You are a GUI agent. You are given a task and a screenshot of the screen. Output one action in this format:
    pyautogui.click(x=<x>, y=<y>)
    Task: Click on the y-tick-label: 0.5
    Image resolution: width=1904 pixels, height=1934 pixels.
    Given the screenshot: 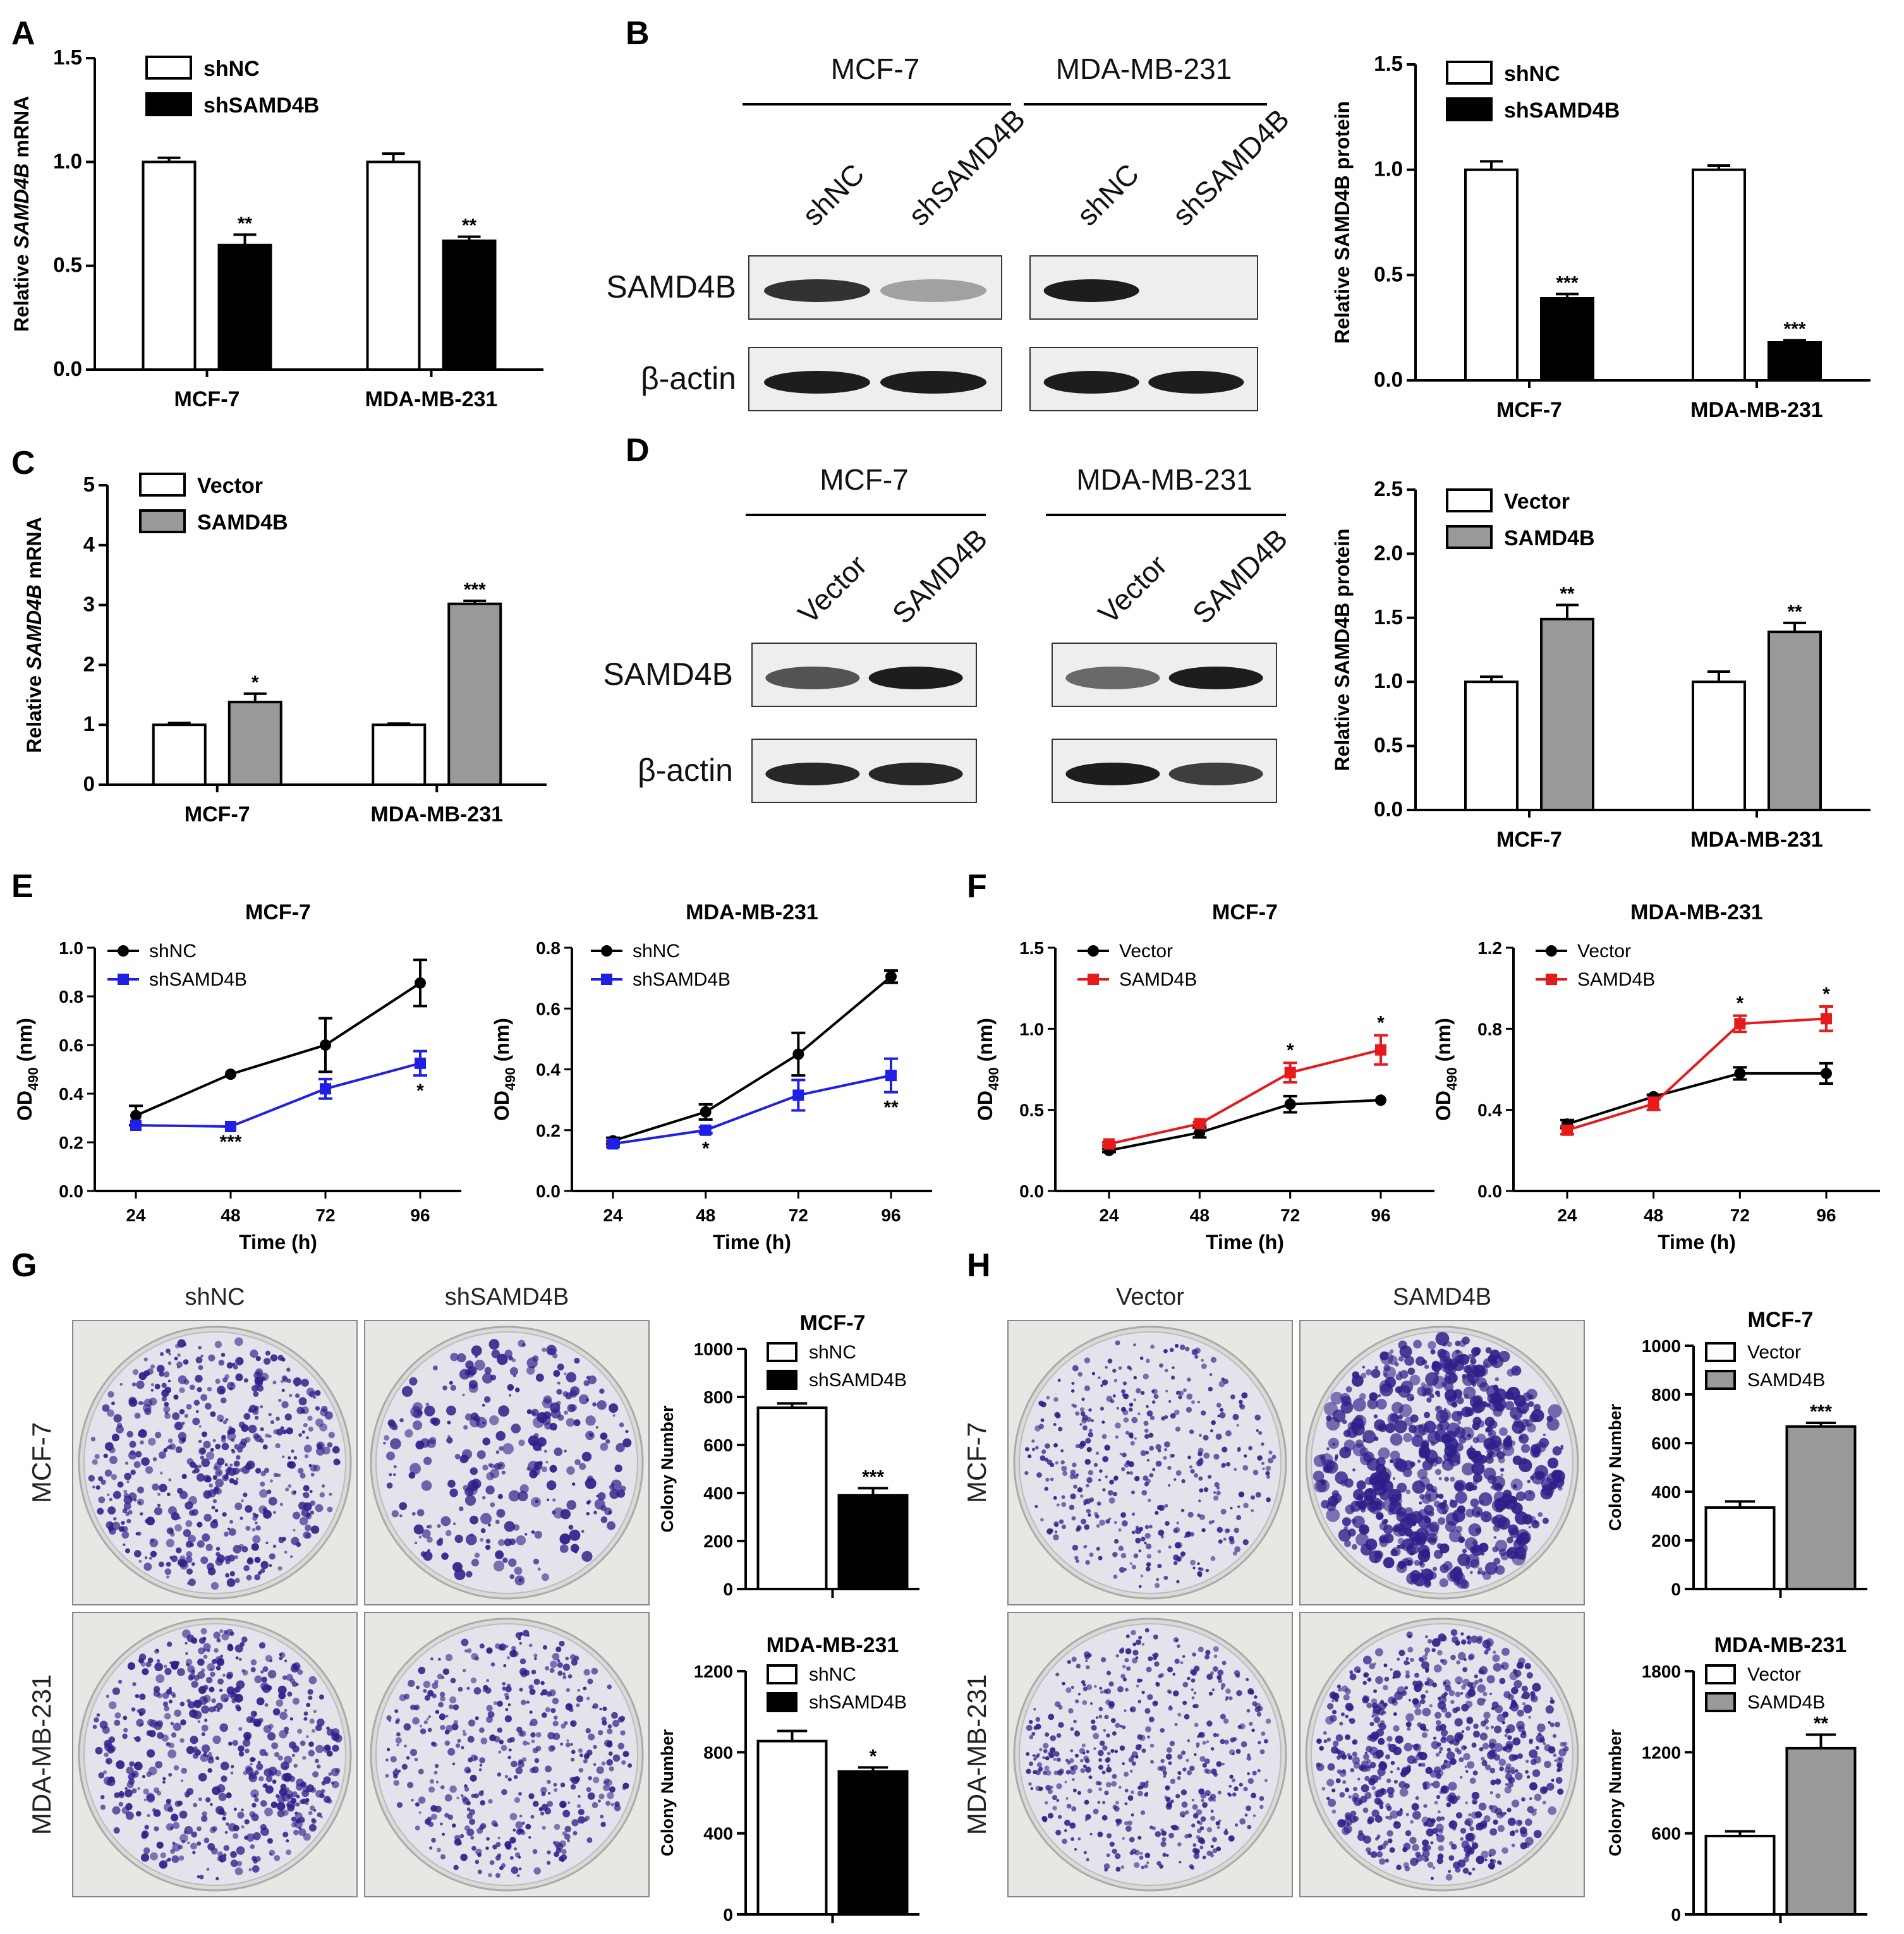 What is the action you would take?
    pyautogui.click(x=1031, y=1110)
    